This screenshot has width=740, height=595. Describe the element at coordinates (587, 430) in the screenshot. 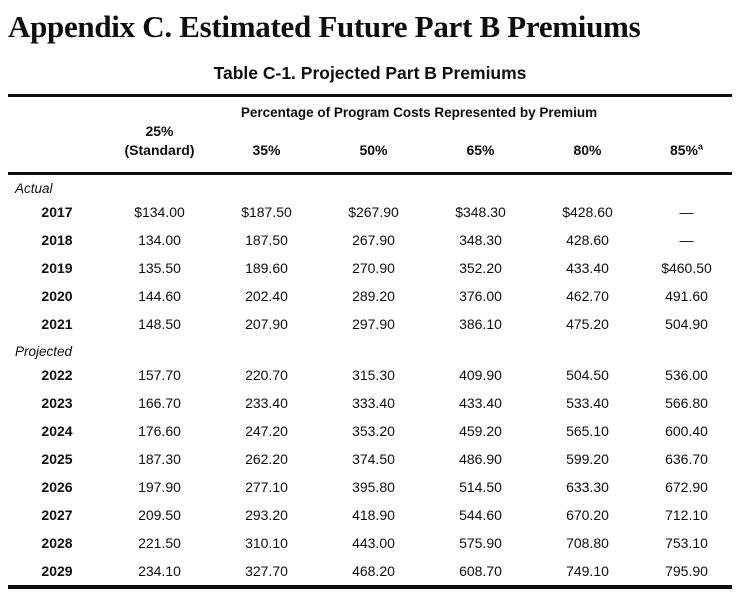

I see `value-cell: 565.10` at that location.